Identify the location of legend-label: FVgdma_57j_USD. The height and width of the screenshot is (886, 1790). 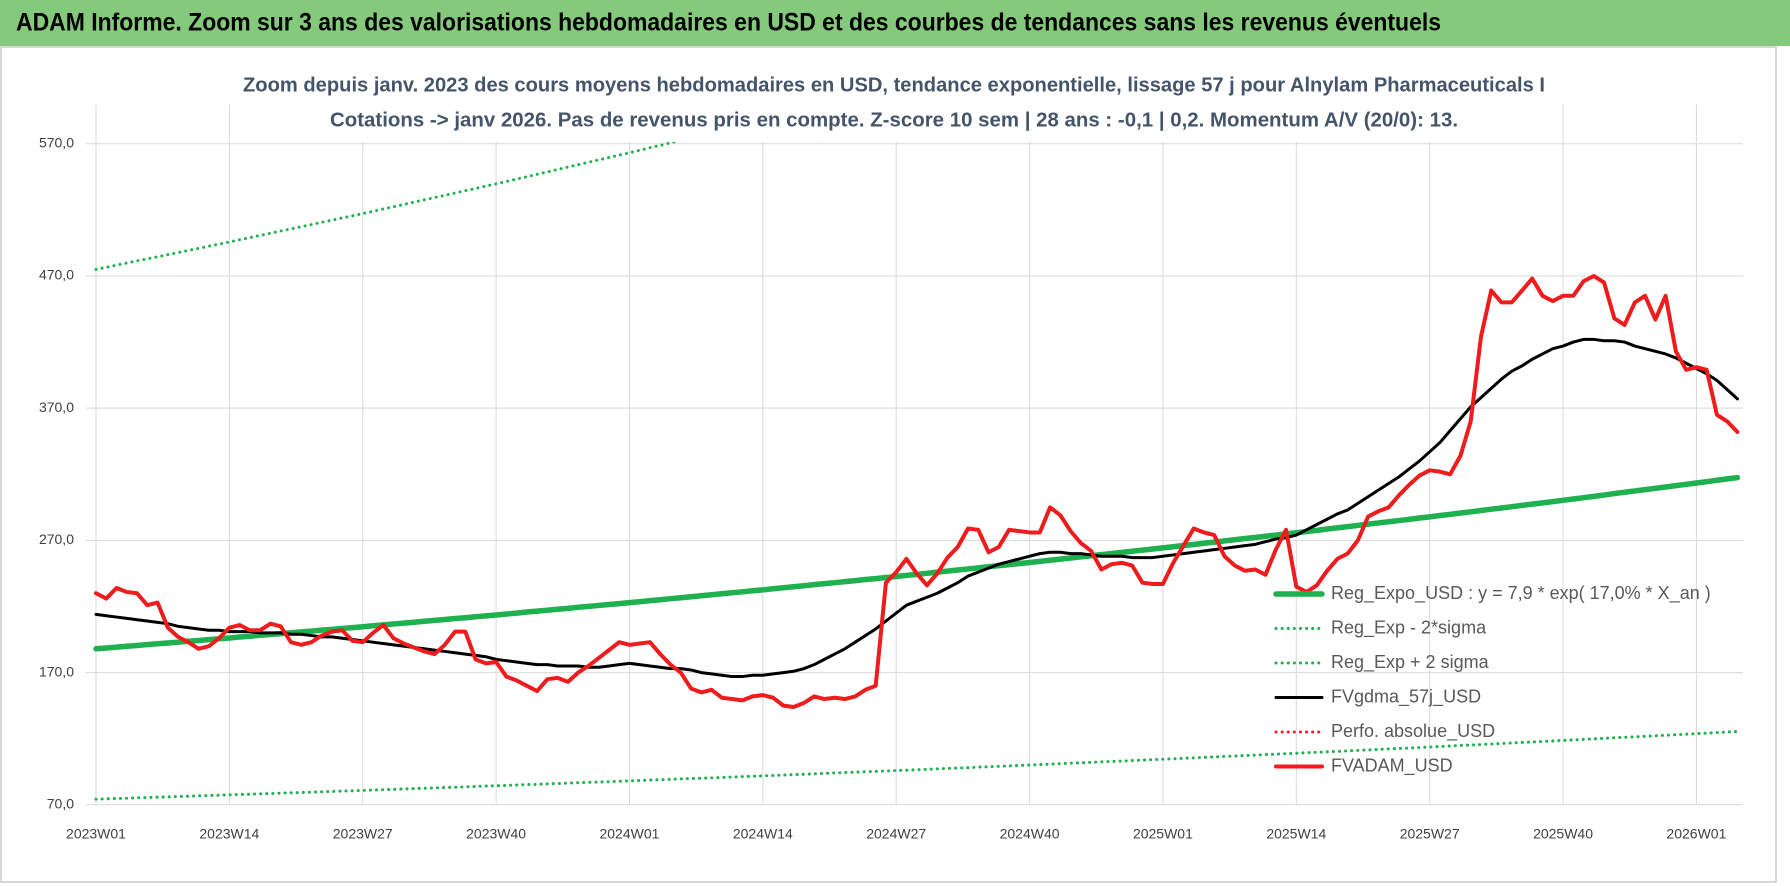
(1406, 696).